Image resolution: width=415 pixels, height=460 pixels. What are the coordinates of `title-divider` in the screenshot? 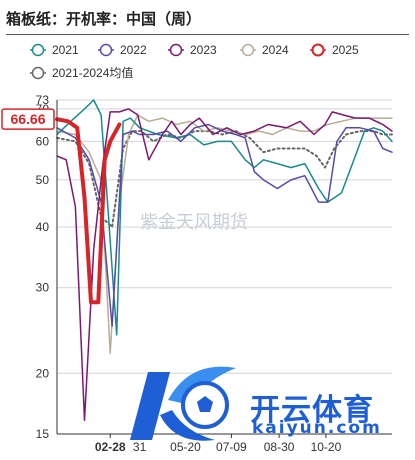 It's located at (207, 34).